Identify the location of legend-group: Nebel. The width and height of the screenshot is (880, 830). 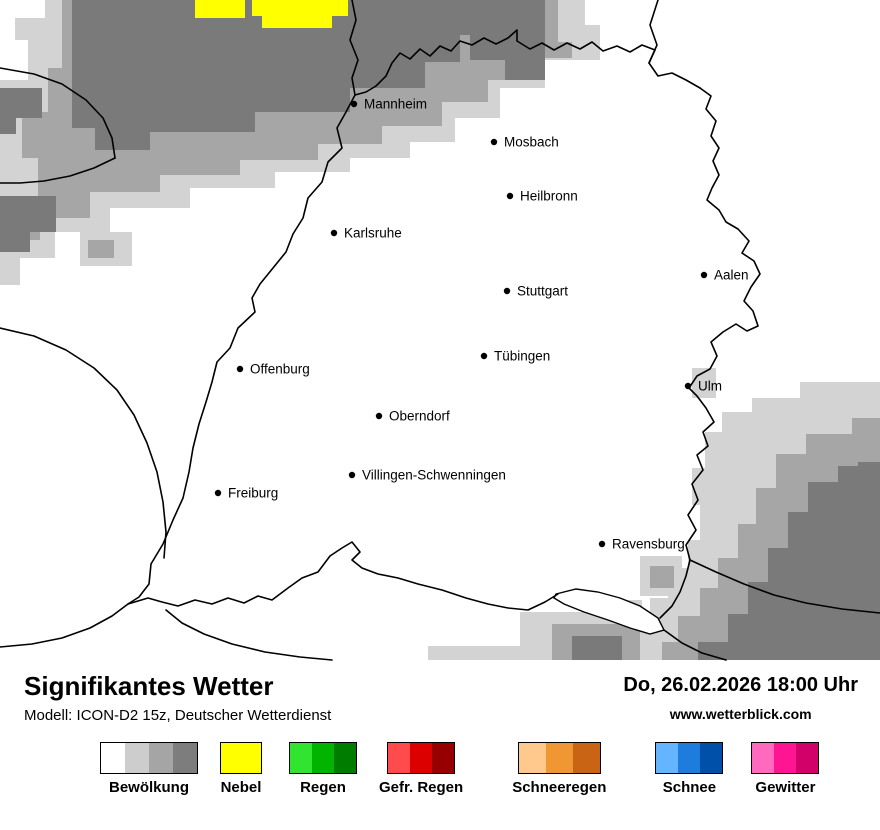
(241, 768).